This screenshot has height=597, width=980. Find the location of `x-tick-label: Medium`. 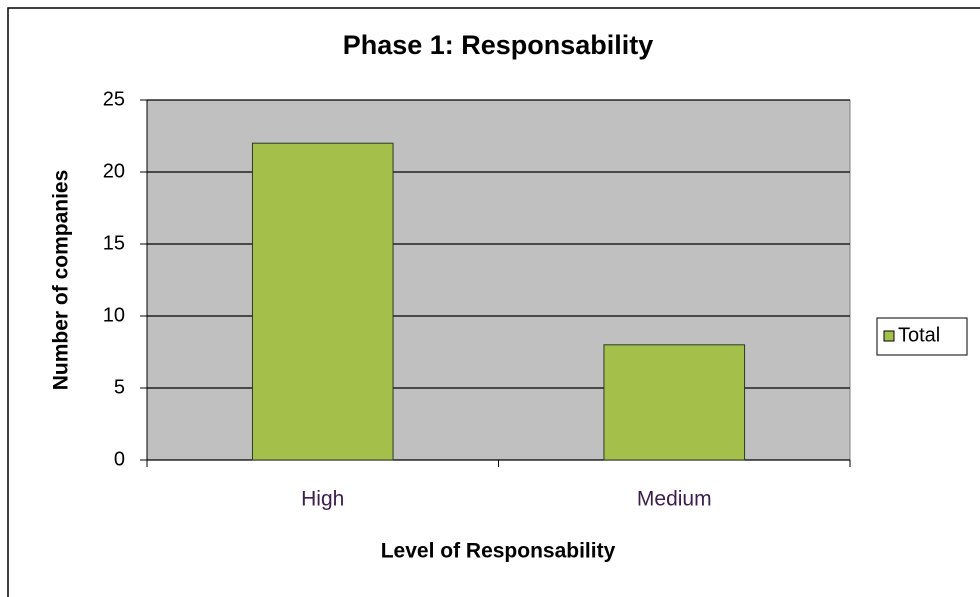

x-tick-label: Medium is located at coordinates (674, 499).